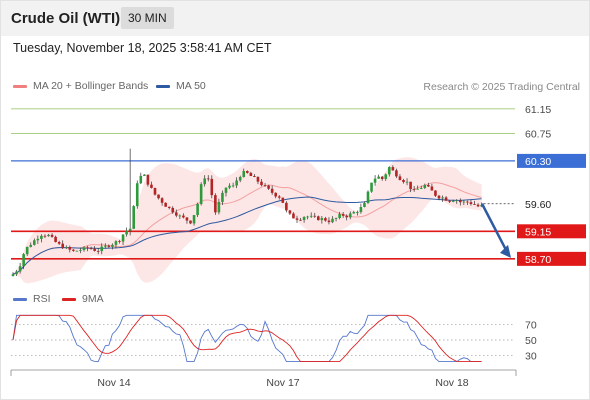 The image size is (590, 400). What do you see at coordinates (538, 260) in the screenshot?
I see `level-label-4: 58.70` at bounding box center [538, 260].